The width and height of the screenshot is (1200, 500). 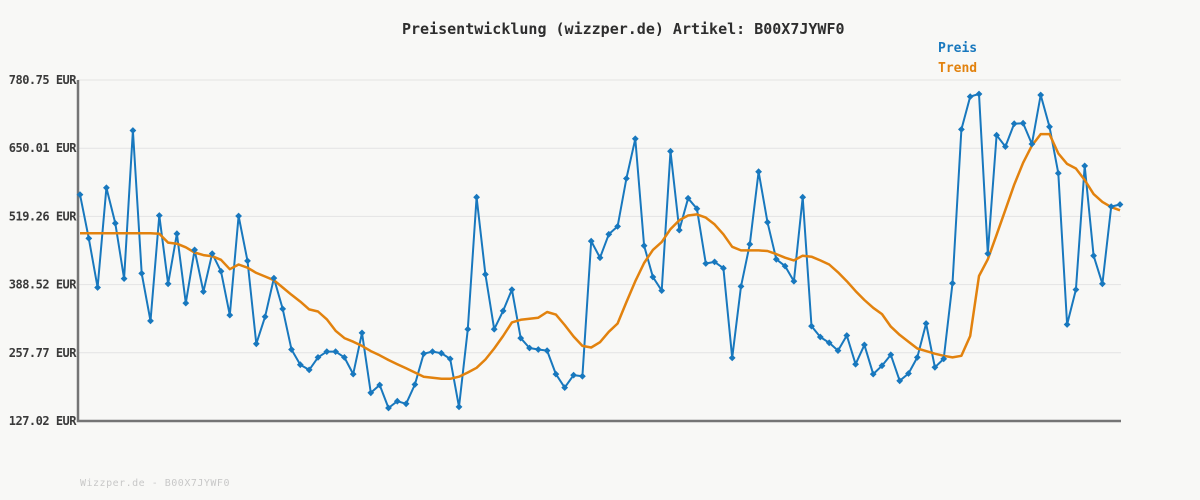 I want to click on legend: Preis Trend, so click(x=957, y=59).